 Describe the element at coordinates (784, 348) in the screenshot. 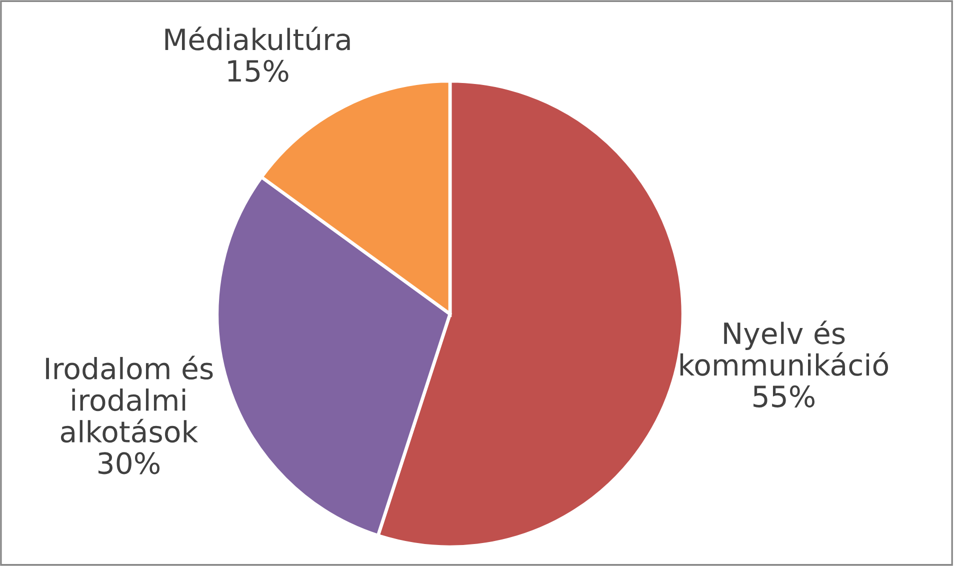

I see `slice-label: Nyelv és kommunikáció` at that location.